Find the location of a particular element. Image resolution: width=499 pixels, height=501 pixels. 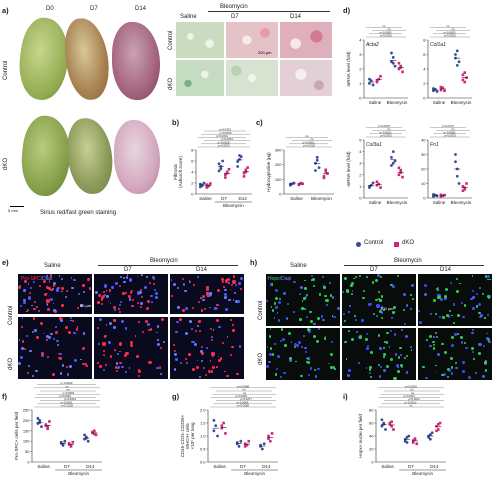

h-img-control-saline is located at coordinates (303, 300).